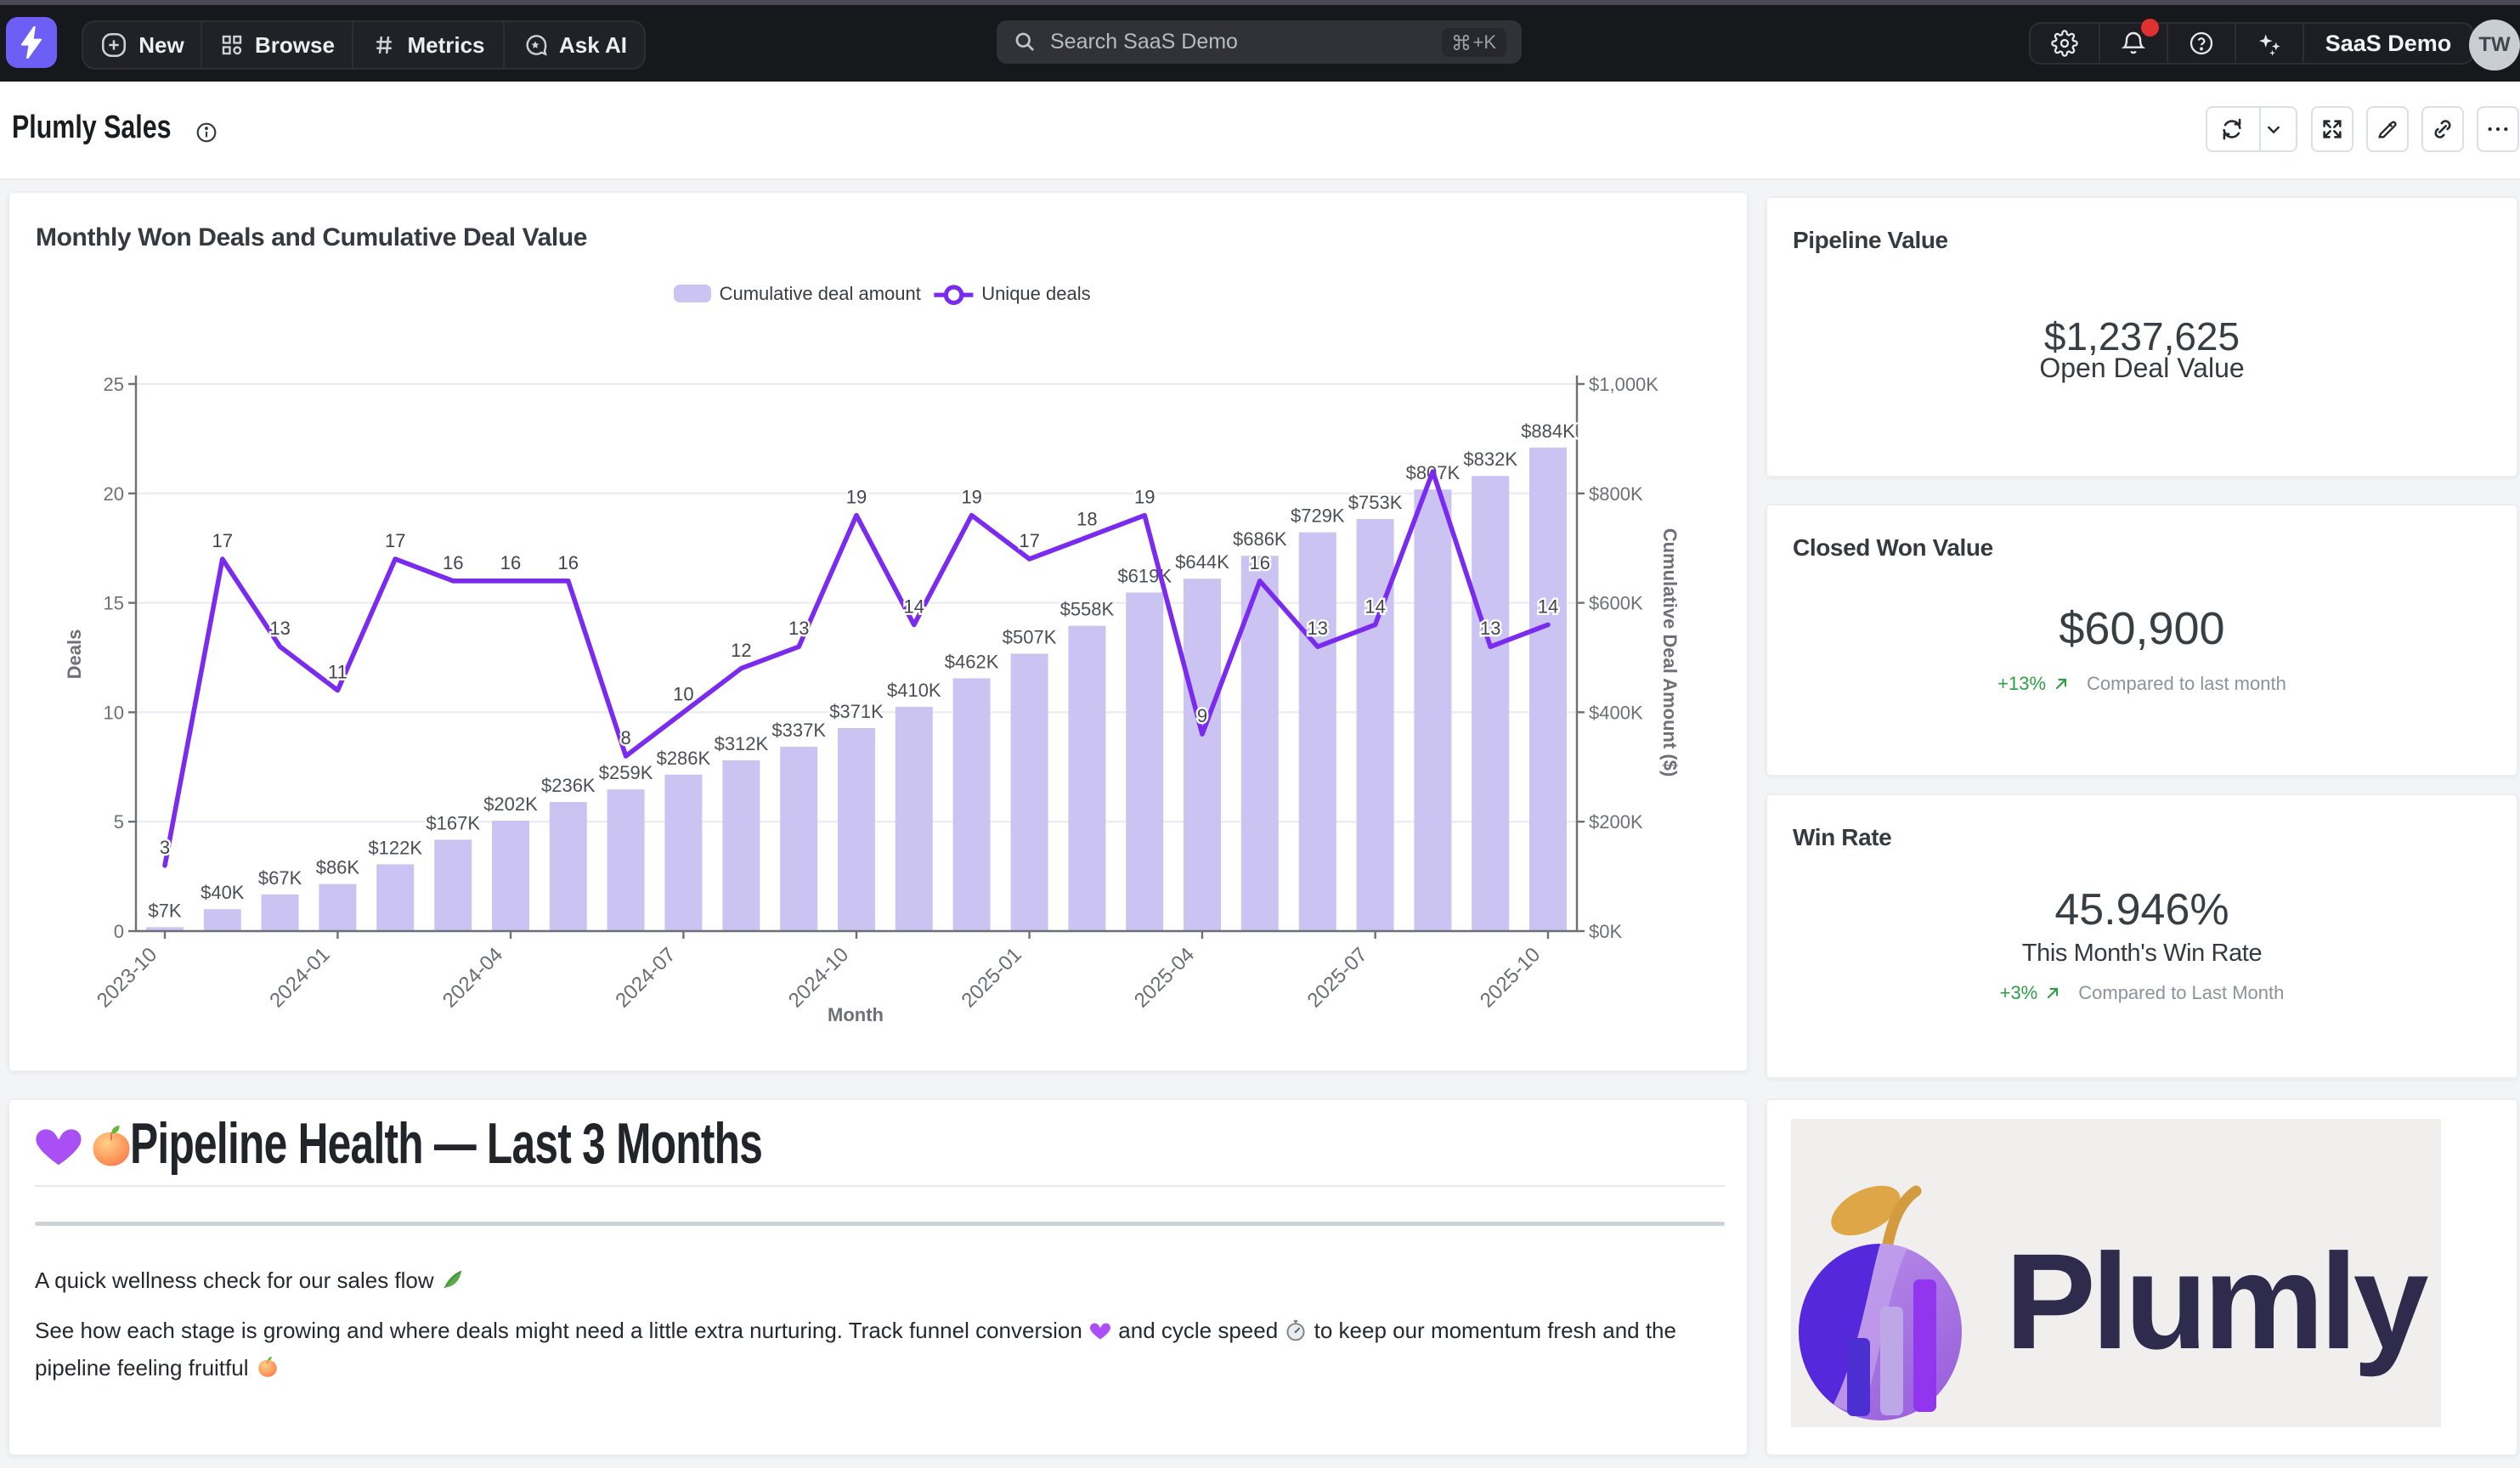  I want to click on svg-text: 18, so click(1086, 519).